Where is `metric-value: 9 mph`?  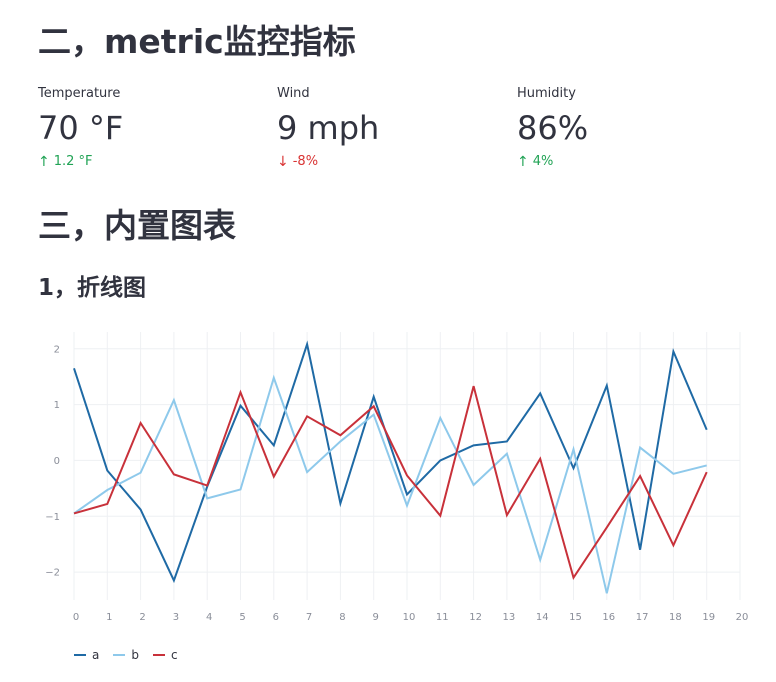
metric-value: 9 mph is located at coordinates (328, 128).